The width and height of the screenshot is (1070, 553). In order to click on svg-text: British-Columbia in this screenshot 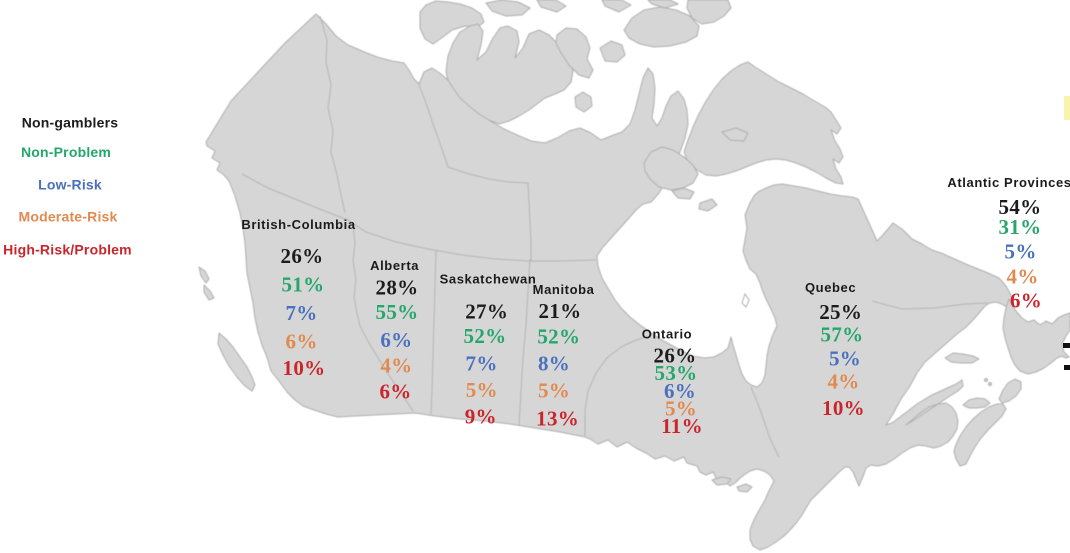, I will do `click(298, 224)`.